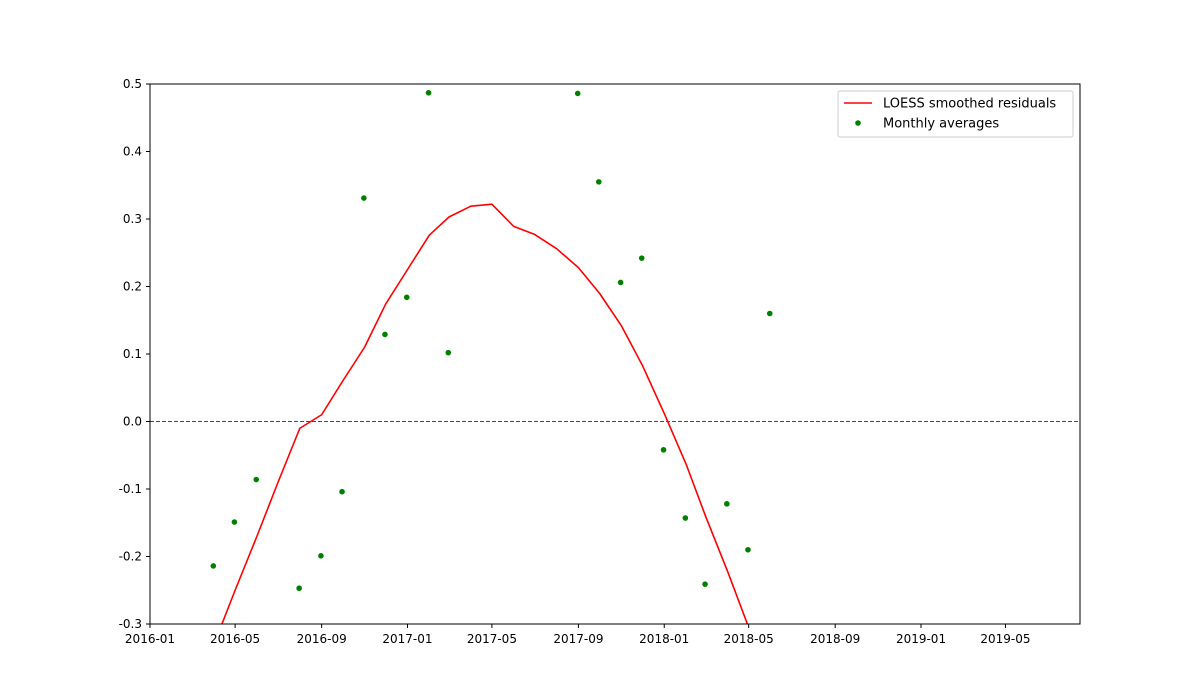  Describe the element at coordinates (941, 124) in the screenshot. I see `legend-label-monthly-averages: Monthly averages` at that location.